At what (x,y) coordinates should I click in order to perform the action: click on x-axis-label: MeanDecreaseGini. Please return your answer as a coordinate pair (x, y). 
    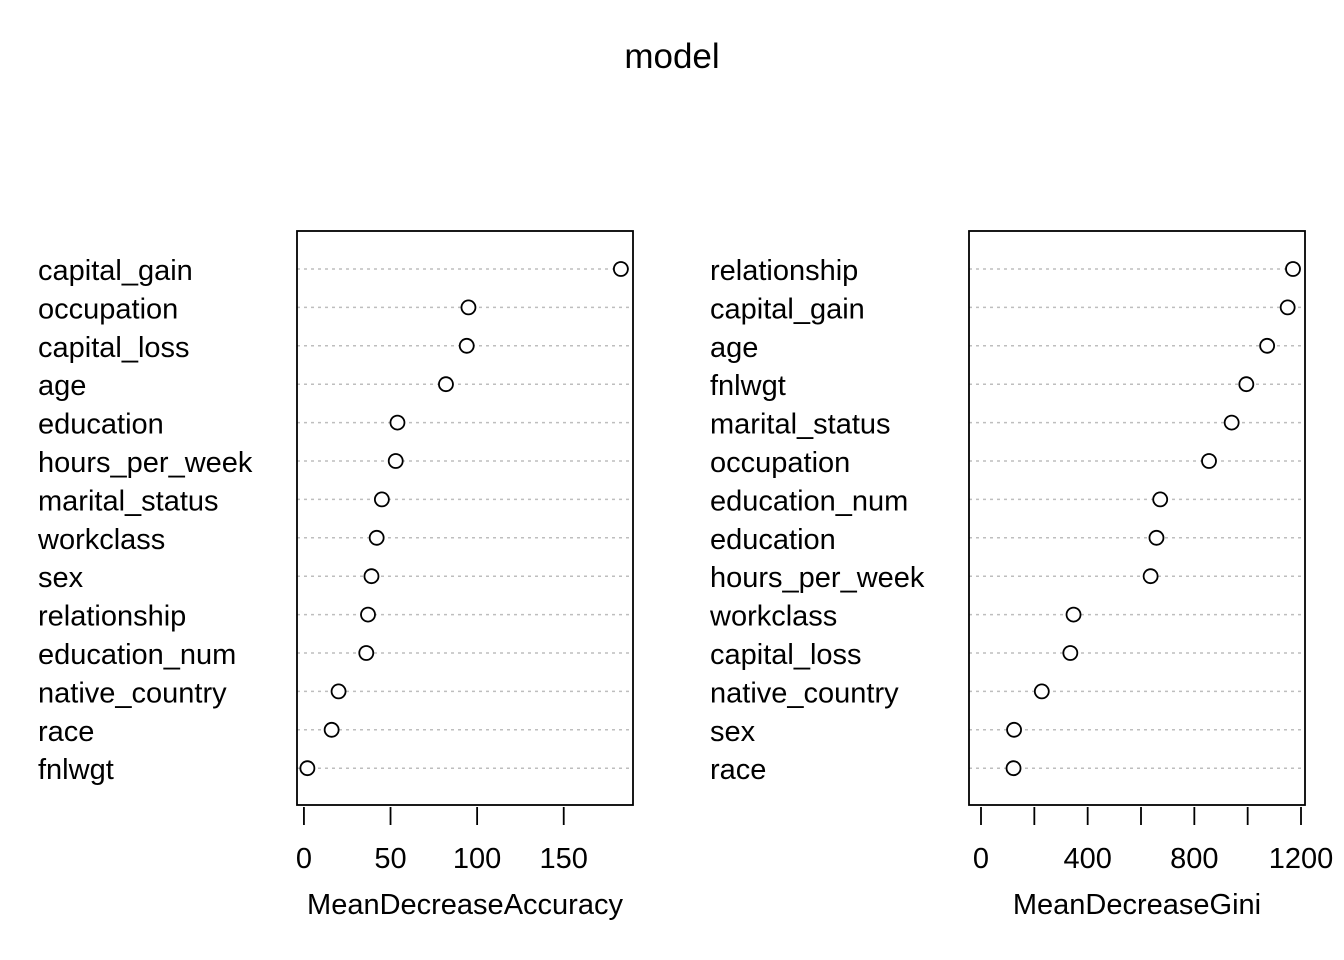
    Looking at the image, I should click on (1137, 905).